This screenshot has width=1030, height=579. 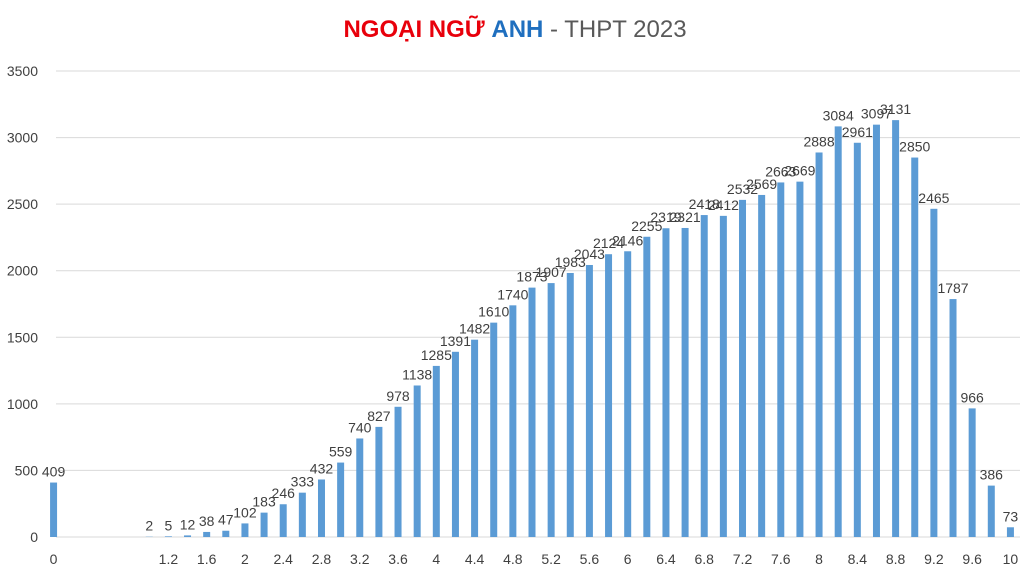 I want to click on y-tick-label: 0, so click(x=34, y=537).